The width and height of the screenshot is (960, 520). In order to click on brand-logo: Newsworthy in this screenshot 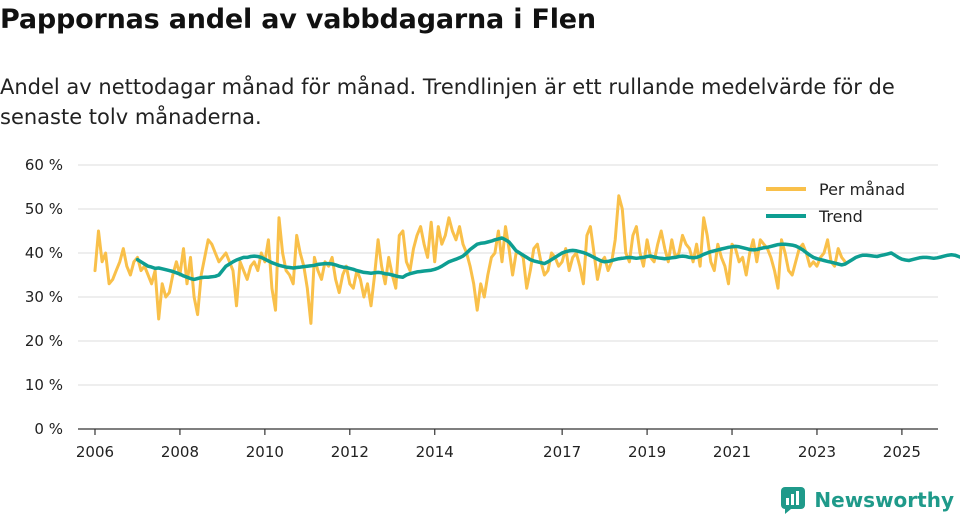, I will do `click(867, 500)`.